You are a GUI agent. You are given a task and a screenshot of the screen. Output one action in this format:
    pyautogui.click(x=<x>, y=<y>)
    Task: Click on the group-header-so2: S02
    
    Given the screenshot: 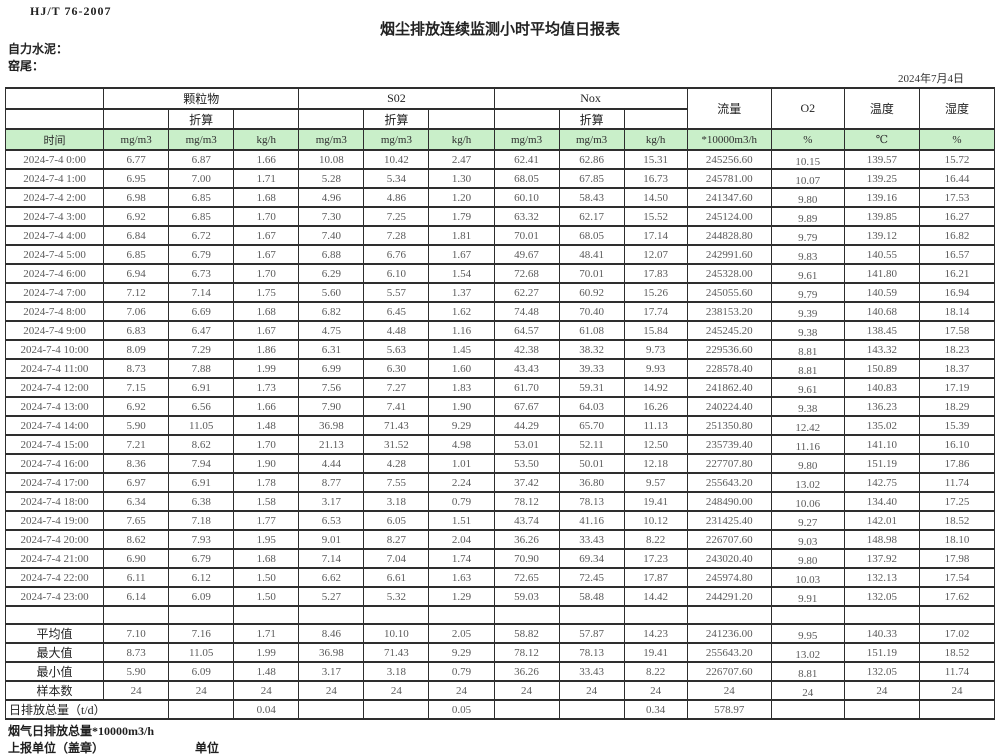 What is the action you would take?
    pyautogui.click(x=396, y=98)
    